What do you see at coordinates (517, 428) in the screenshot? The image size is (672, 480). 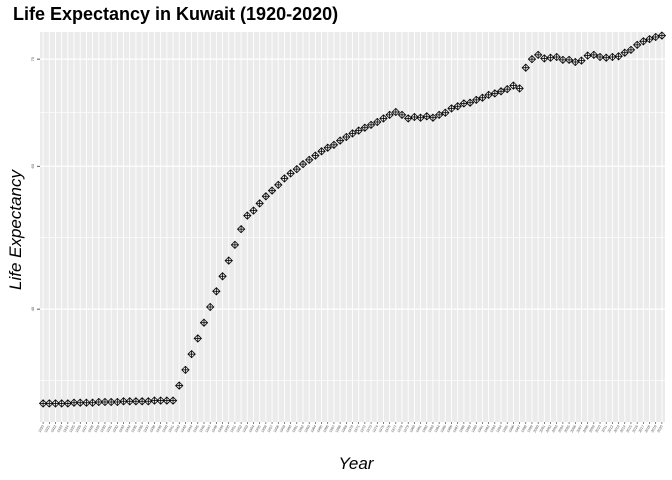 I see `x-tick-label: 1997` at bounding box center [517, 428].